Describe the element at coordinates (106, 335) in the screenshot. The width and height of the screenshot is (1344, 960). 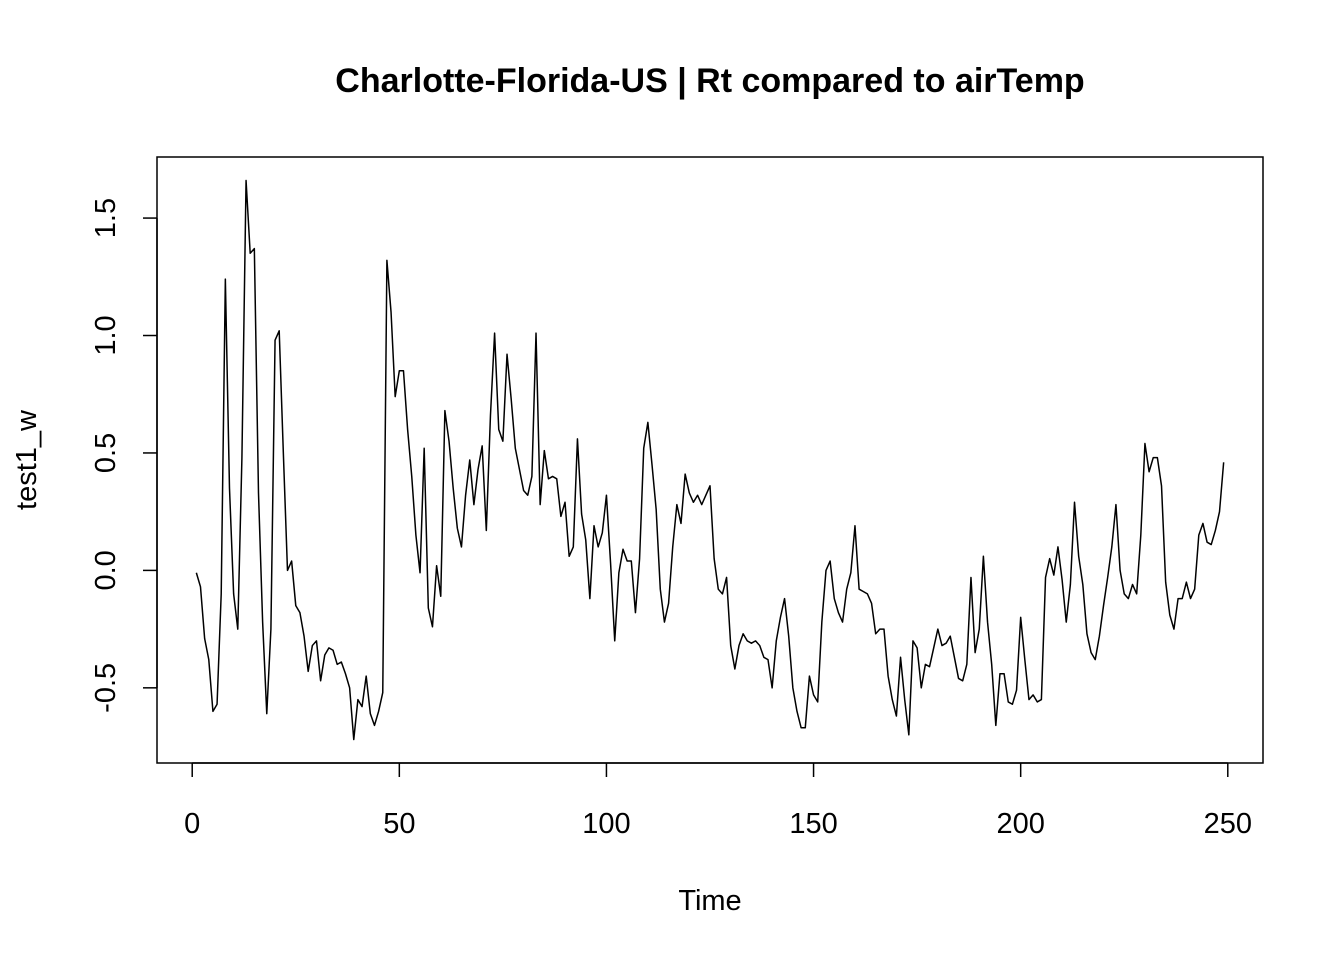
I see `y-tick-label: 1.0` at that location.